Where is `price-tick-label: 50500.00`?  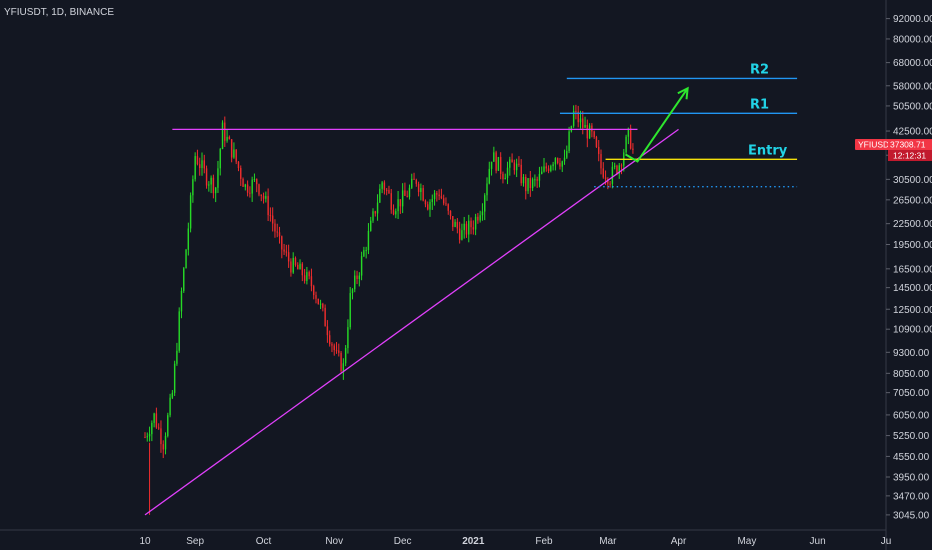 price-tick-label: 50500.00 is located at coordinates (912, 106).